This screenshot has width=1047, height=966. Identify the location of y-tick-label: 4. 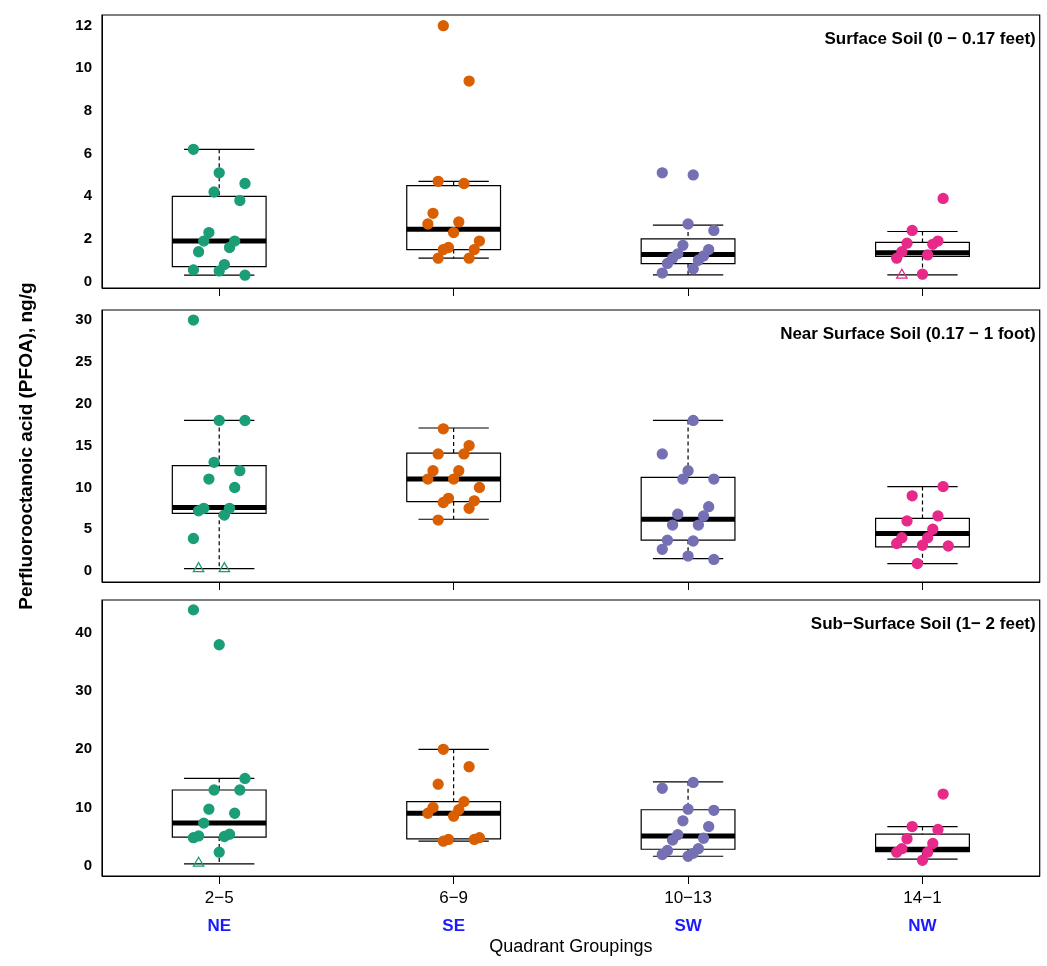
(88, 195).